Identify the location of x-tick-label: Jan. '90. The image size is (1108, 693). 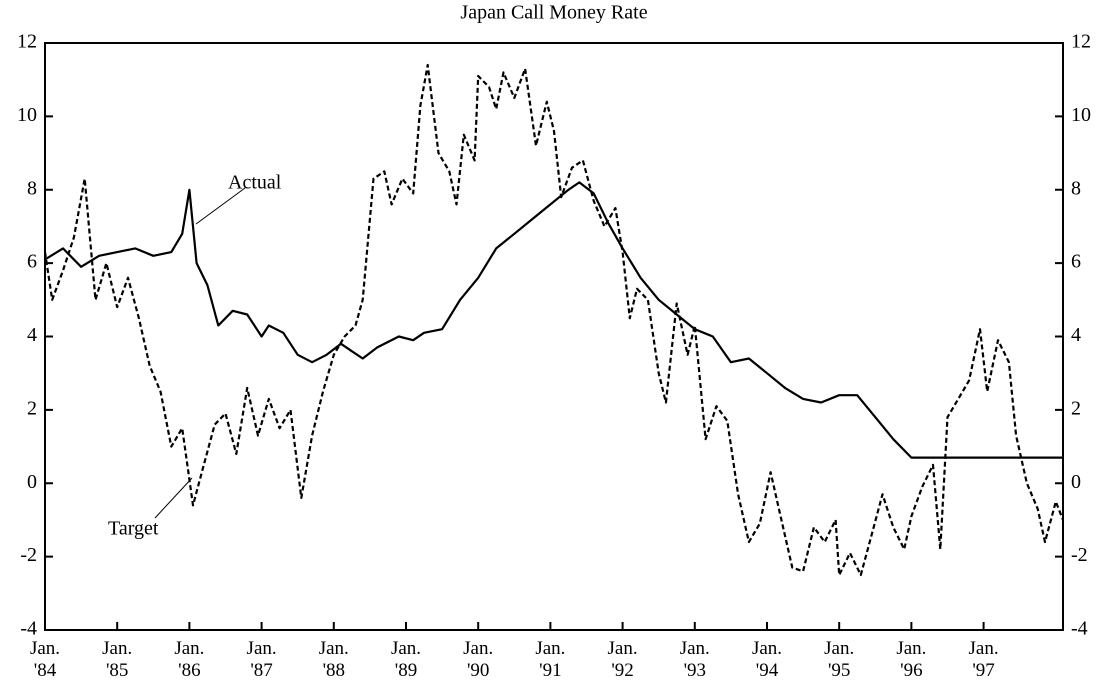
(478, 659).